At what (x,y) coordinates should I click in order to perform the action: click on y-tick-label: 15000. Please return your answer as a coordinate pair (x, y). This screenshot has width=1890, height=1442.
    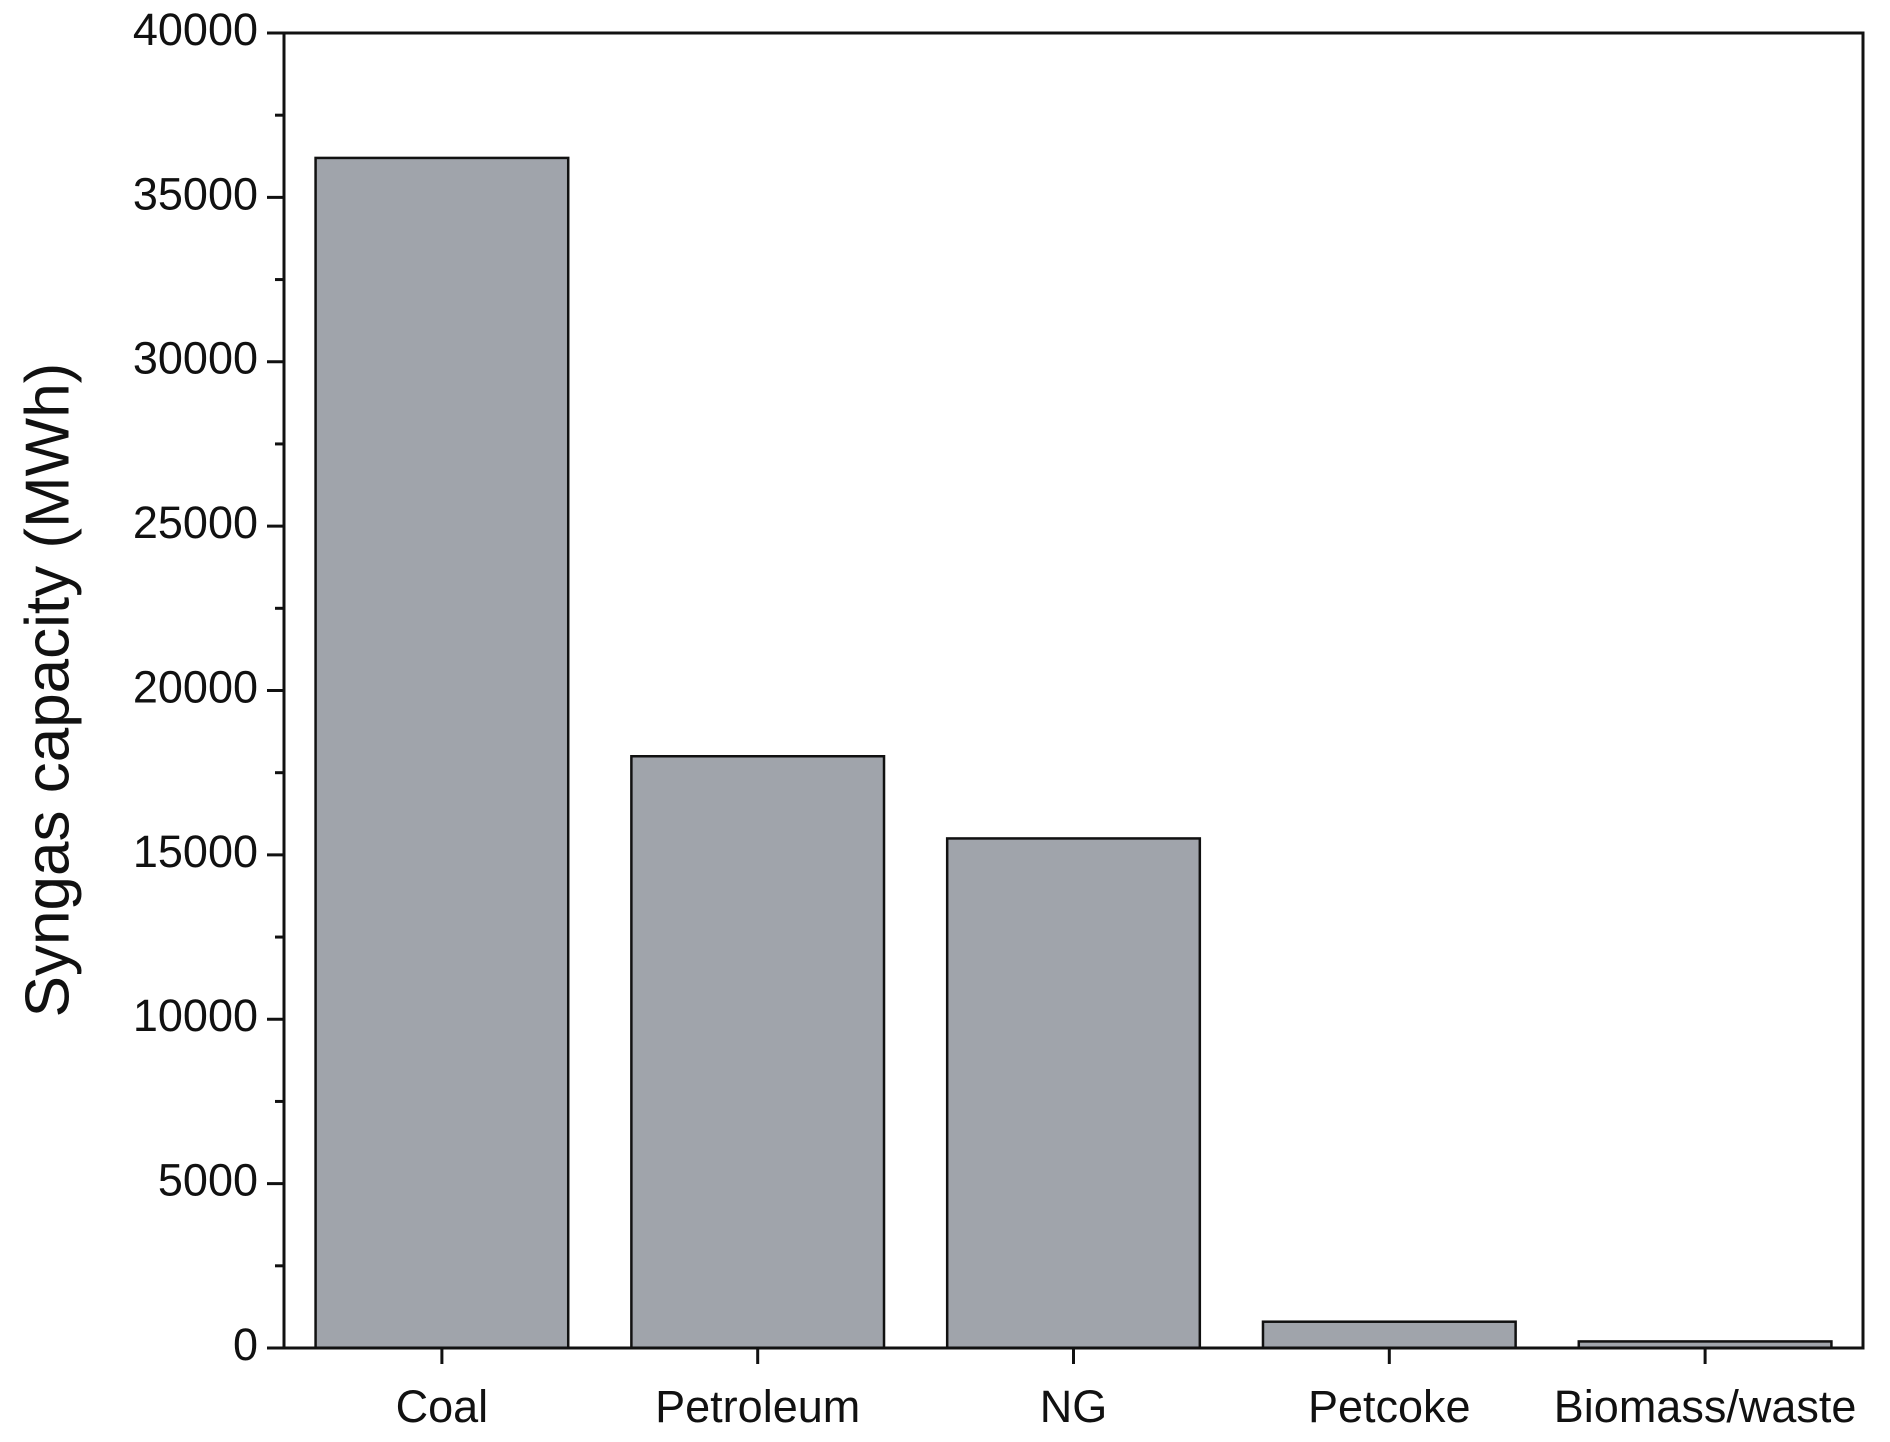
    Looking at the image, I should click on (195, 851).